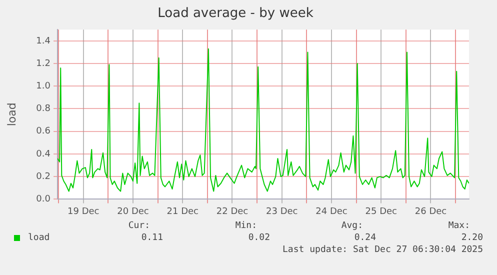  What do you see at coordinates (459, 226) in the screenshot?
I see `text: Max:` at bounding box center [459, 226].